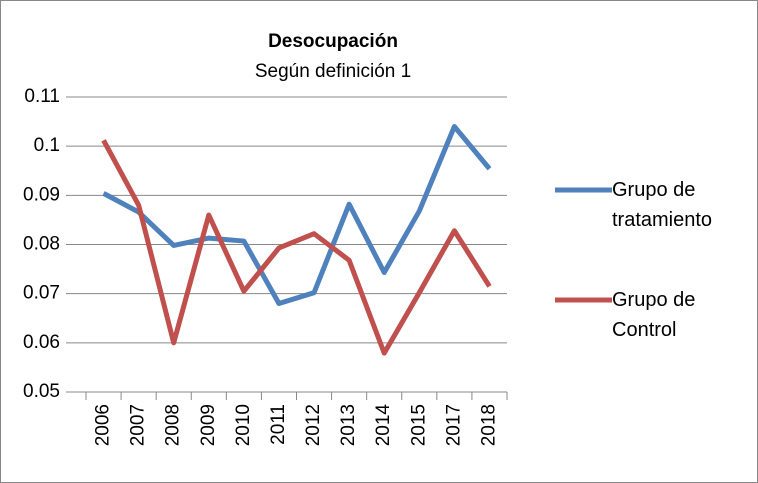 The height and width of the screenshot is (483, 758). Describe the element at coordinates (138, 425) in the screenshot. I see `x-tick-label: 2007` at that location.